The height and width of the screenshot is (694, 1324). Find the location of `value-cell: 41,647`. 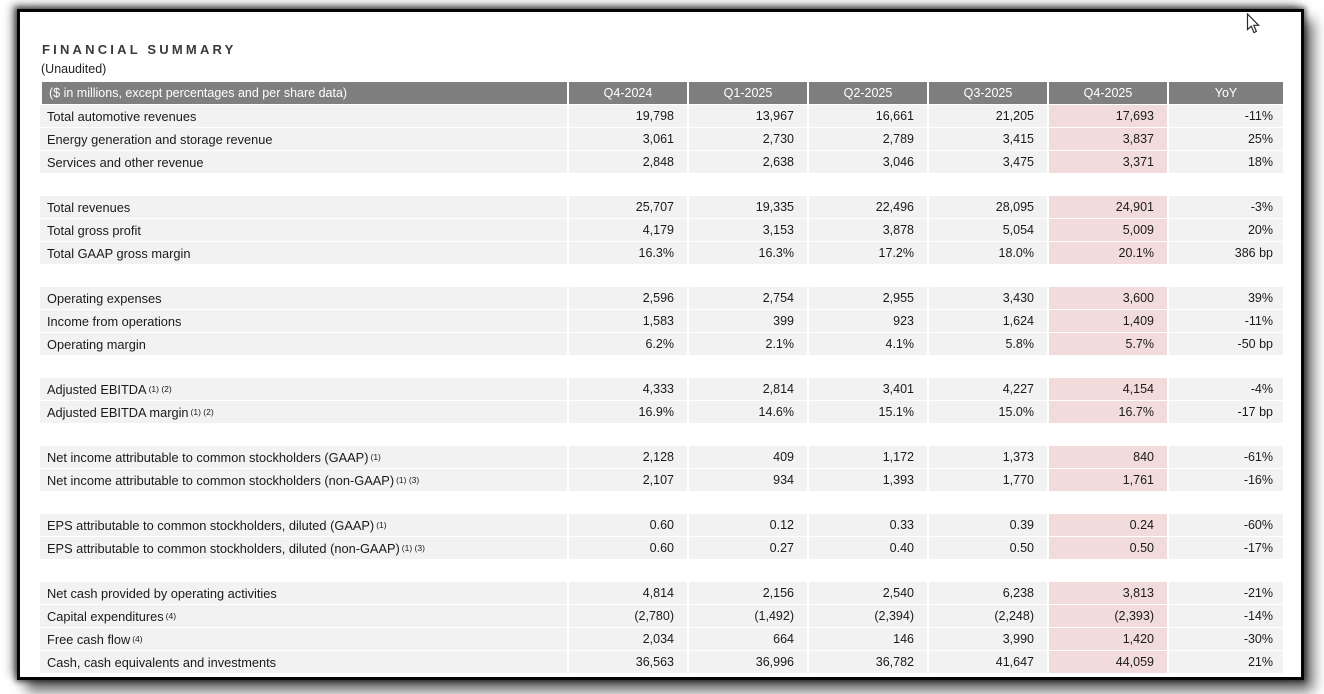

value-cell: 41,647 is located at coordinates (987, 662).